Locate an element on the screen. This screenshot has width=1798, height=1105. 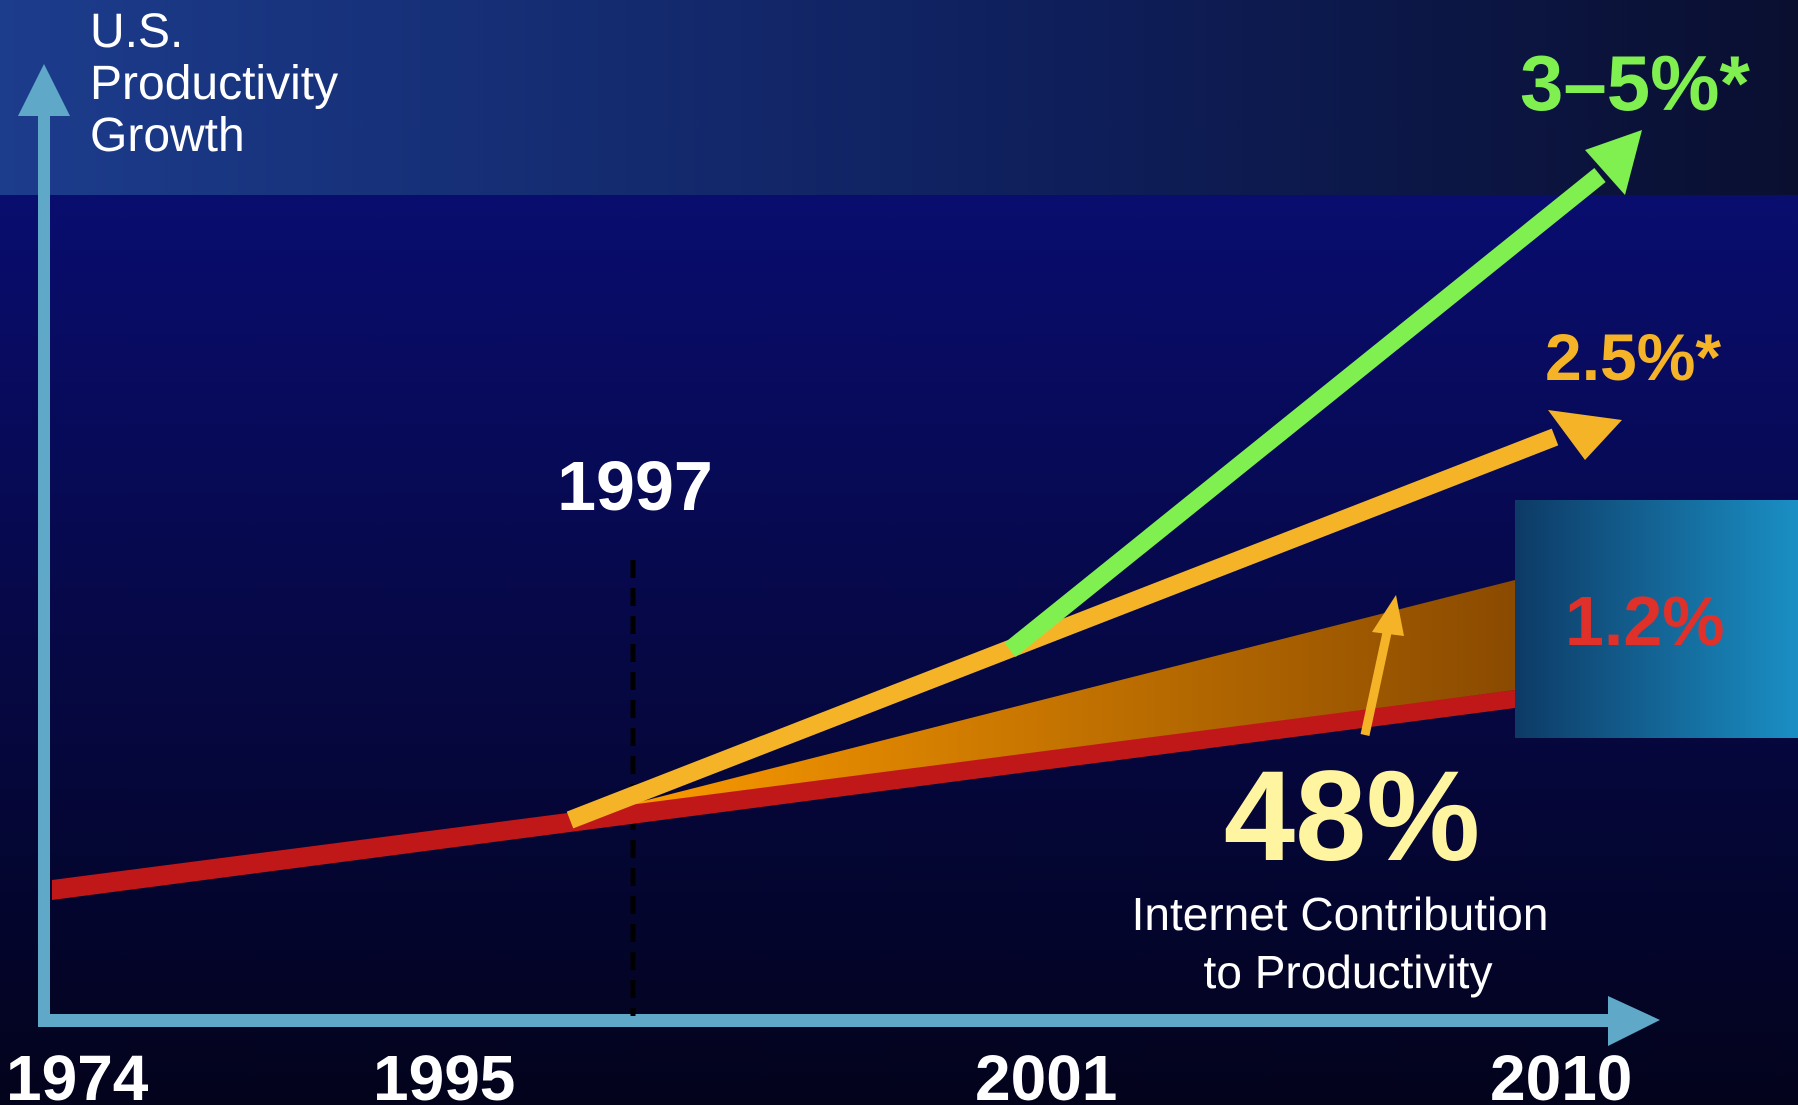
label-orange: 2.5%* is located at coordinates (1633, 357).